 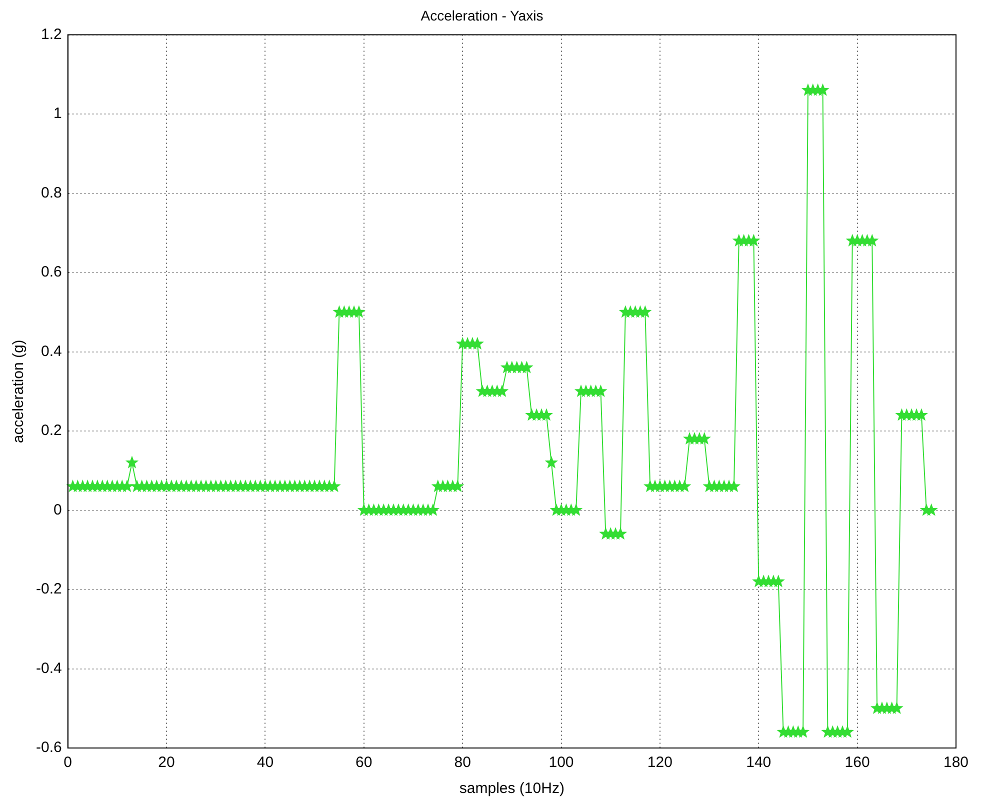 What do you see at coordinates (166, 763) in the screenshot?
I see `x-tick-label: 20` at bounding box center [166, 763].